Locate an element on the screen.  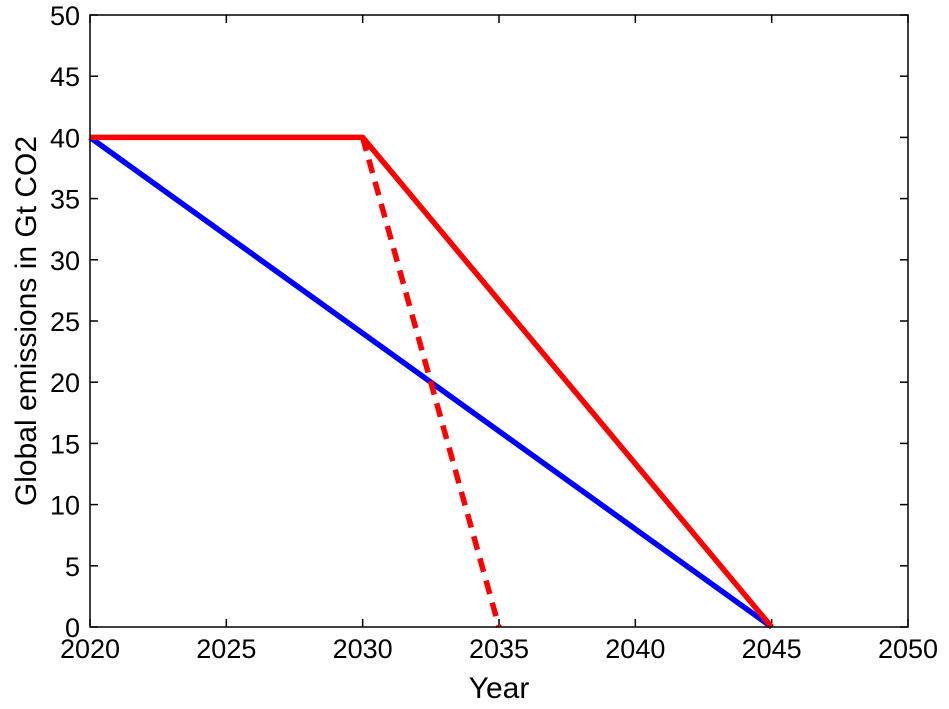
x-tick-label: 2030 is located at coordinates (363, 649).